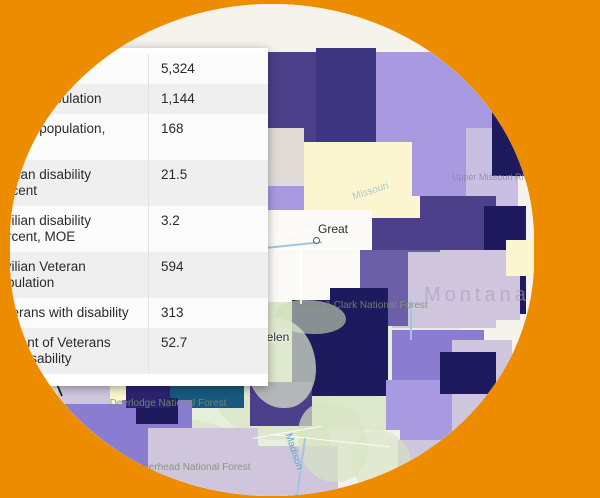 The image size is (600, 498). Describe the element at coordinates (208, 229) in the screenshot. I see `attribute-value: 3.2` at that location.